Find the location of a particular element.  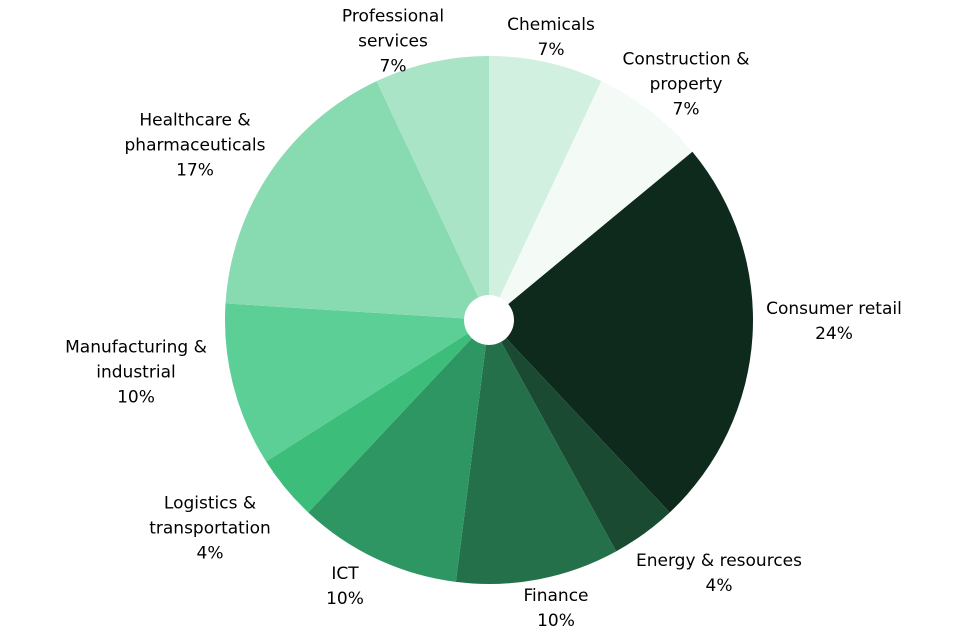

slice-label: Consumer retail 24% is located at coordinates (834, 322).